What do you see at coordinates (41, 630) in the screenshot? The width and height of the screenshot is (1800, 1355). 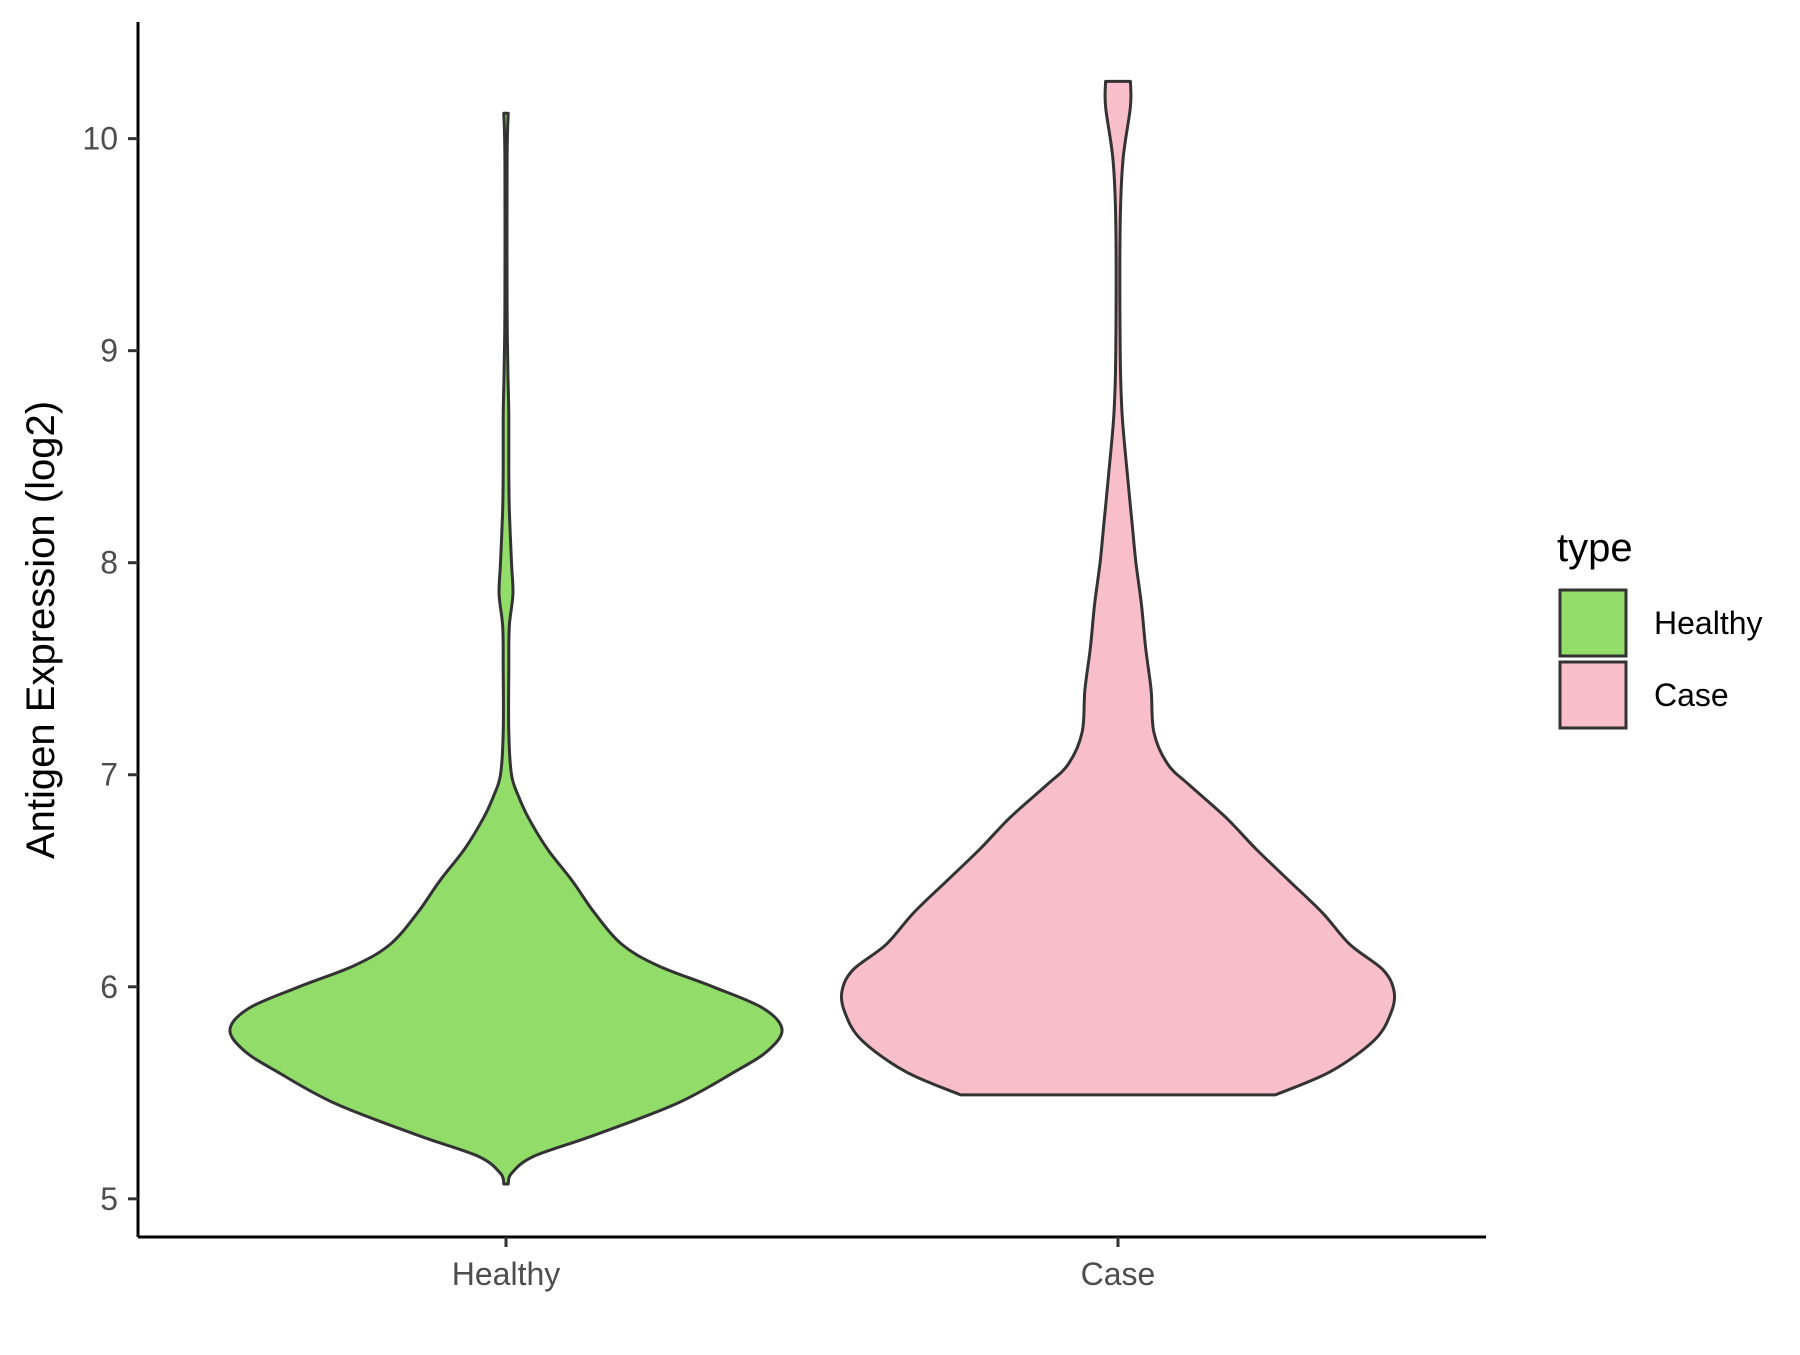 I see `y-axis-title: Antigen Expression (log2)` at bounding box center [41, 630].